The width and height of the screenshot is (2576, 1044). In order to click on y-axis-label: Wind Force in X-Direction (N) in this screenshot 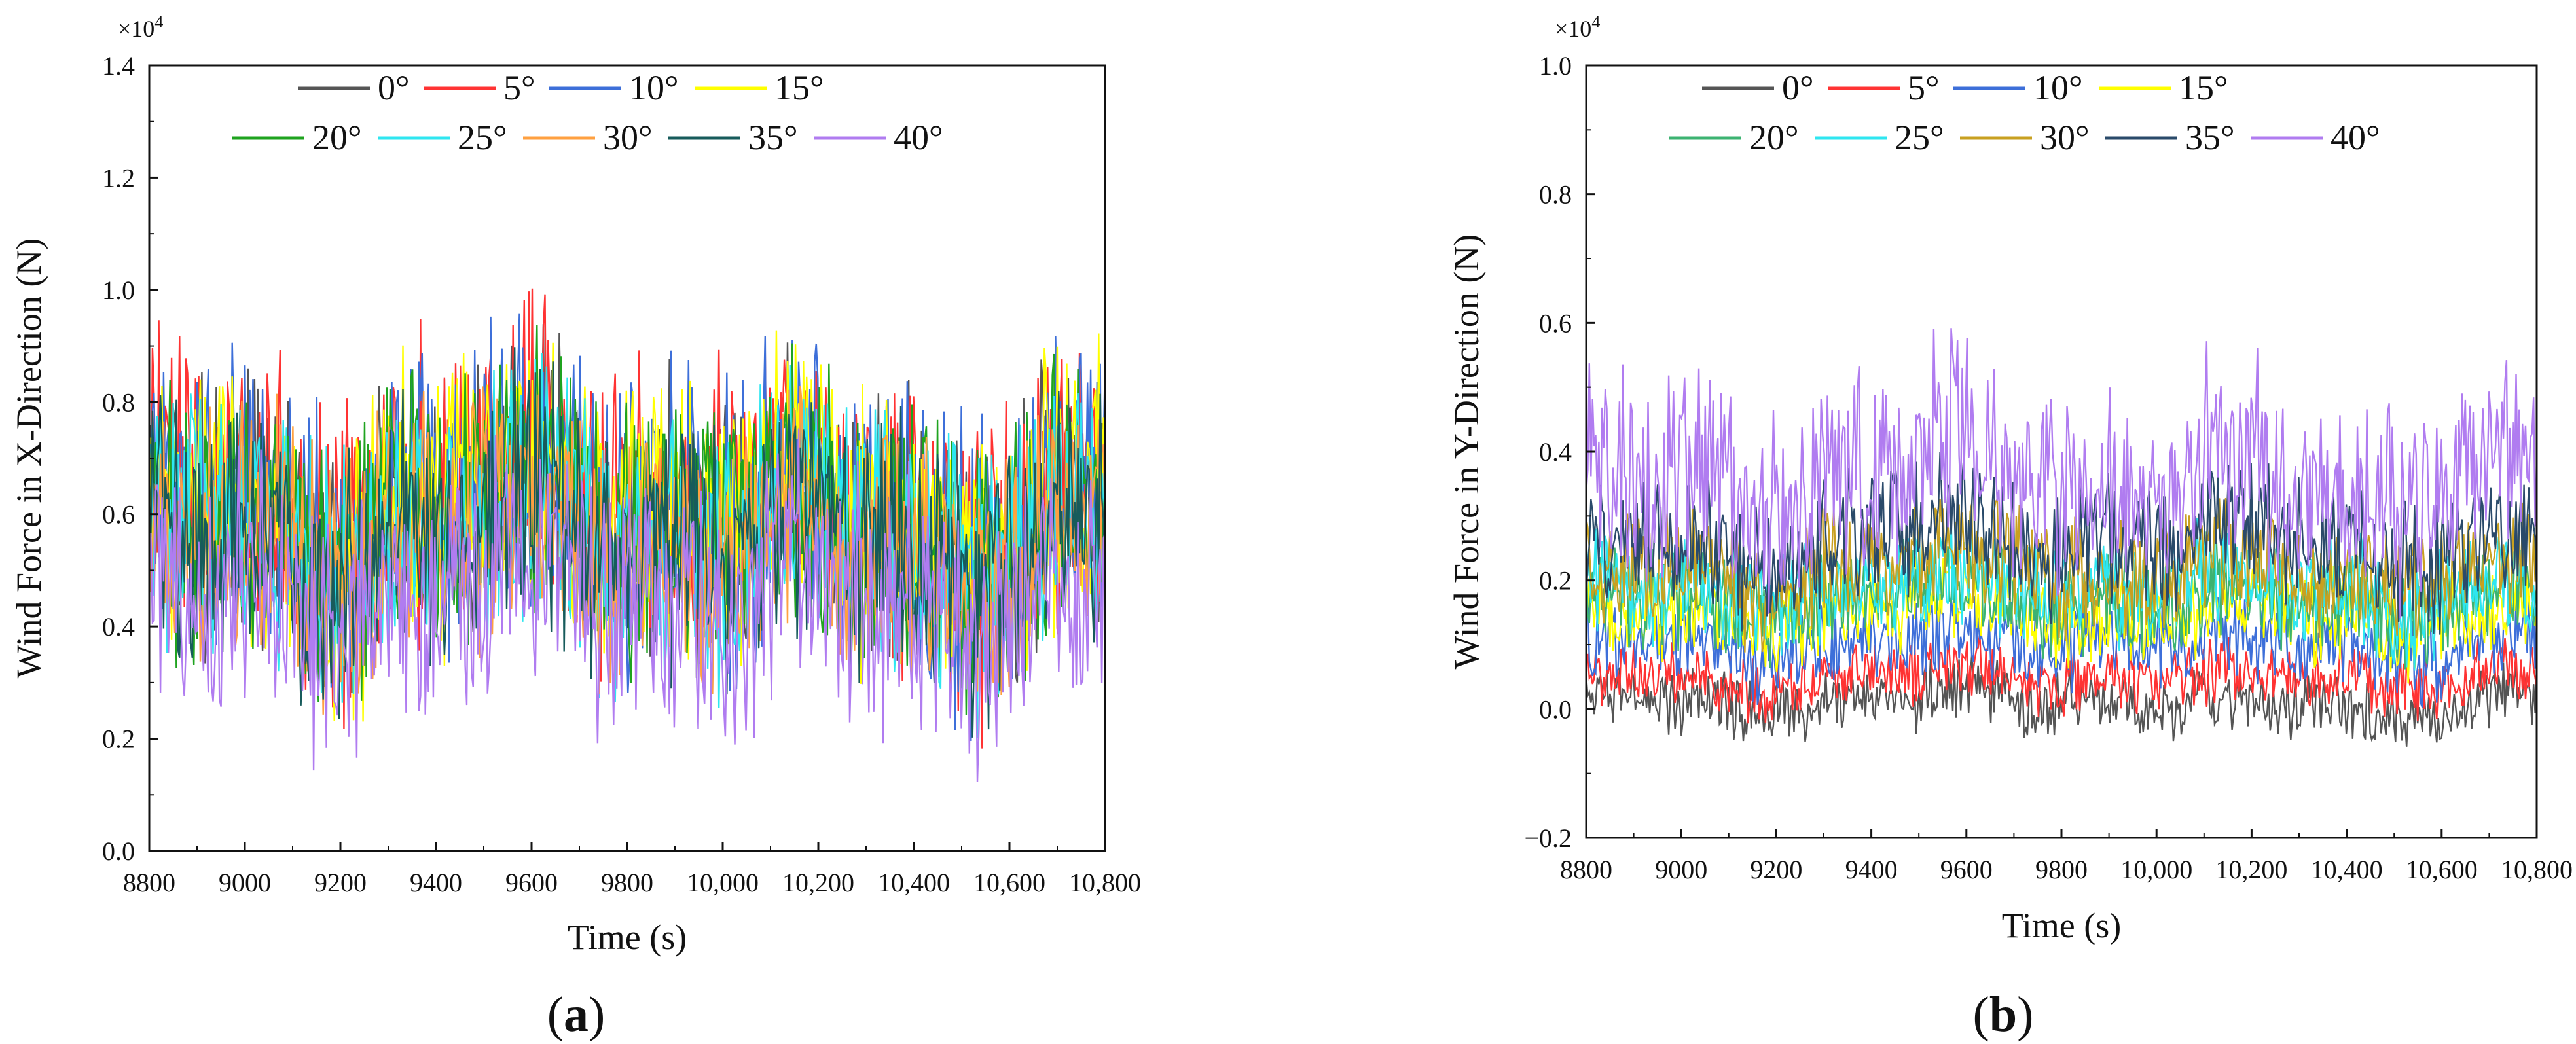, I will do `click(28, 458)`.